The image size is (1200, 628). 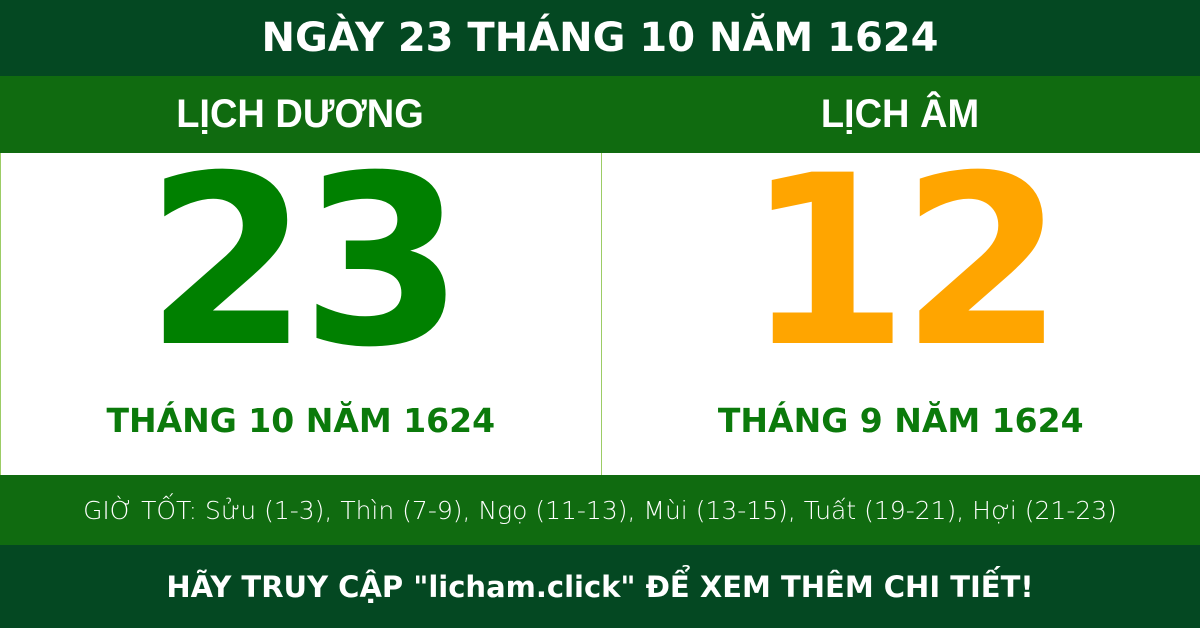 What do you see at coordinates (301, 420) in the screenshot?
I see `solar-month-year: THÁNG 10 NĂM 1624` at bounding box center [301, 420].